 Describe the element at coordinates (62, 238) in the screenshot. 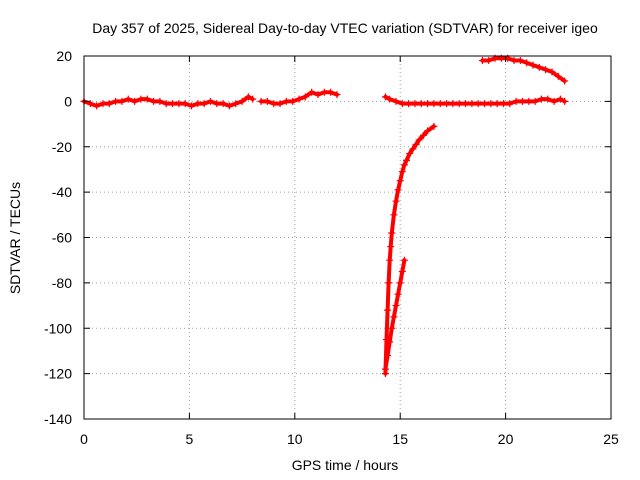

I see `y-tick-label: -60` at that location.